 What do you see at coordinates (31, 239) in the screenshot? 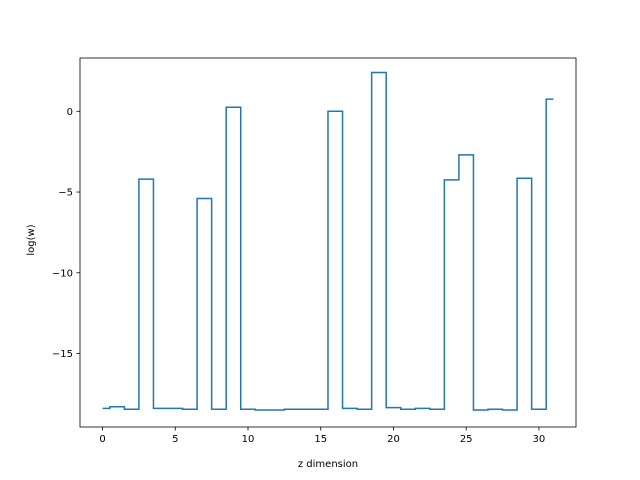
I see `y-axis-label: log(w)` at bounding box center [31, 239].